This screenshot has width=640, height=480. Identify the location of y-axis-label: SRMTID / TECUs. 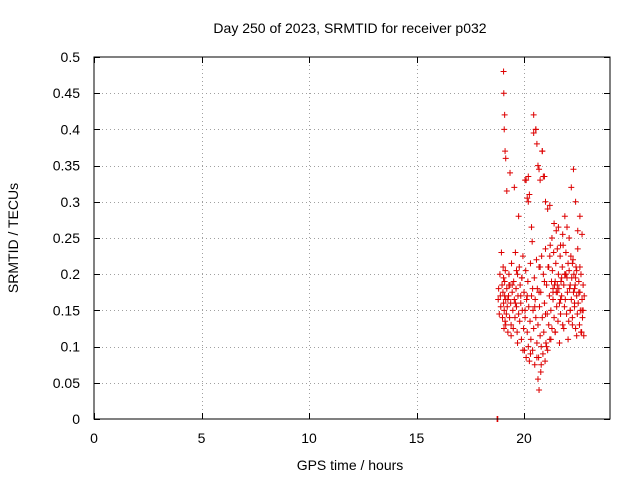
(13, 238).